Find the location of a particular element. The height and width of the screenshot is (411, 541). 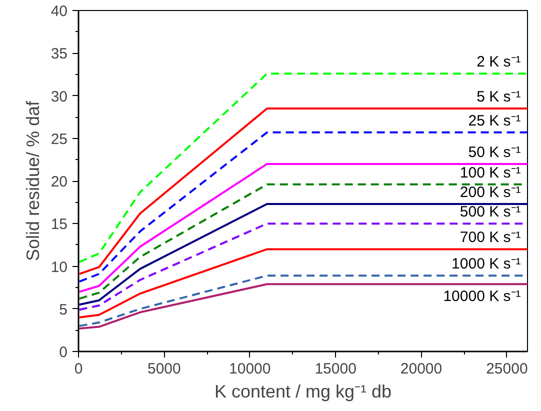

y-tick-label: 35 is located at coordinates (59, 54).